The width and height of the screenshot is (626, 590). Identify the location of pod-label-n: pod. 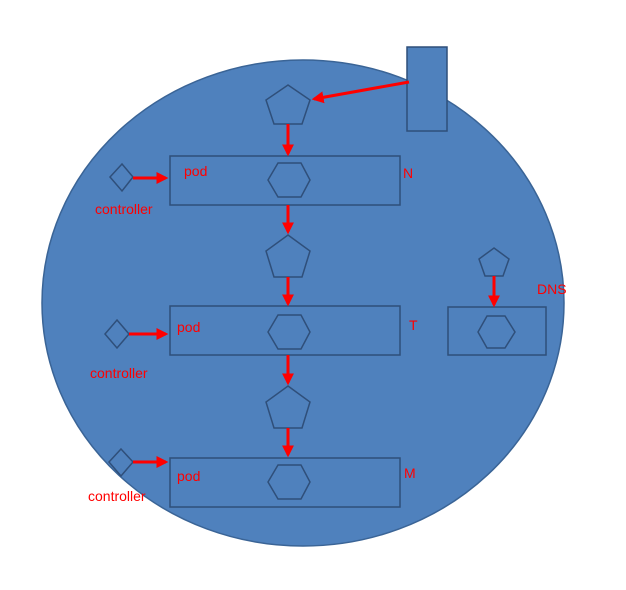
(195, 171).